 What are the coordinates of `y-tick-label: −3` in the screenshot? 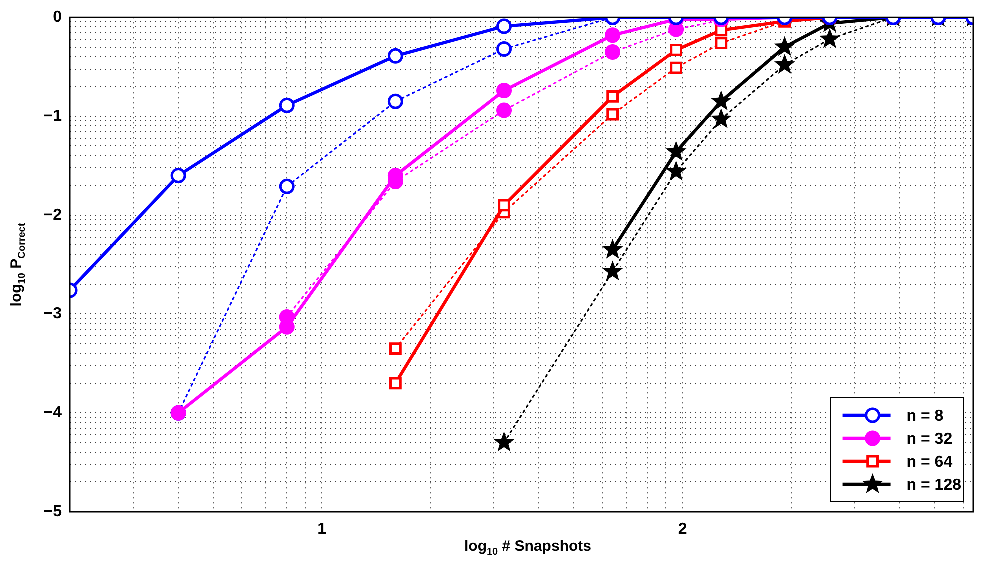 It's located at (53, 314).